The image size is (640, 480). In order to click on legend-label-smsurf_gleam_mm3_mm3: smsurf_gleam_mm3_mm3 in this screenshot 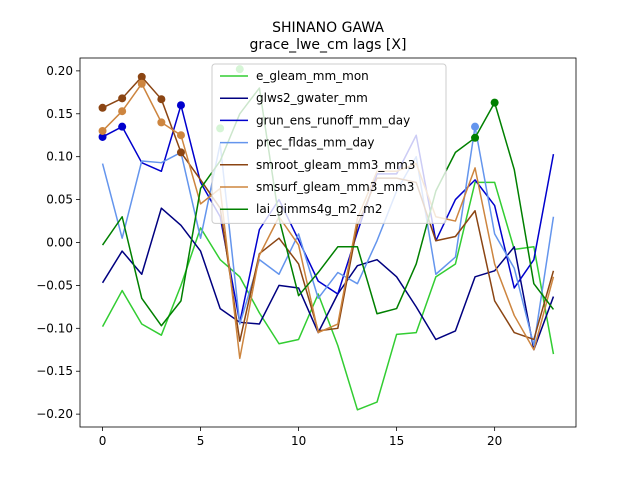, I will do `click(335, 187)`.